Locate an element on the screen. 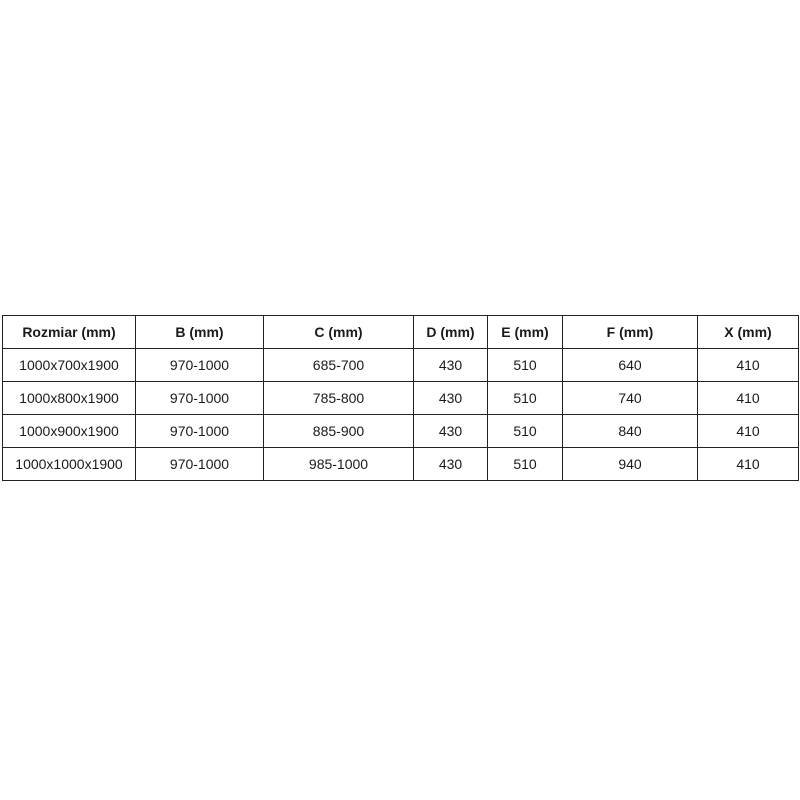 This screenshot has height=800, width=800. table-row: 1000x700x1900 970-1000 685-700 430 510 640 410 is located at coordinates (400, 365).